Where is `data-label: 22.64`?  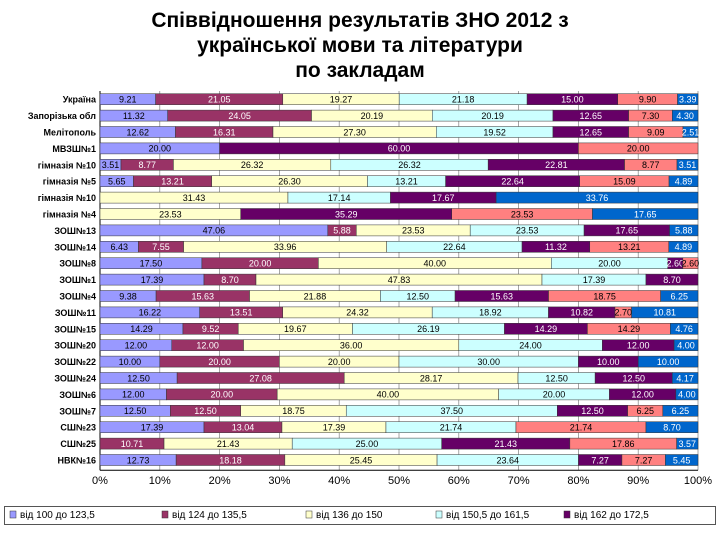
data-label: 22.64 is located at coordinates (454, 247).